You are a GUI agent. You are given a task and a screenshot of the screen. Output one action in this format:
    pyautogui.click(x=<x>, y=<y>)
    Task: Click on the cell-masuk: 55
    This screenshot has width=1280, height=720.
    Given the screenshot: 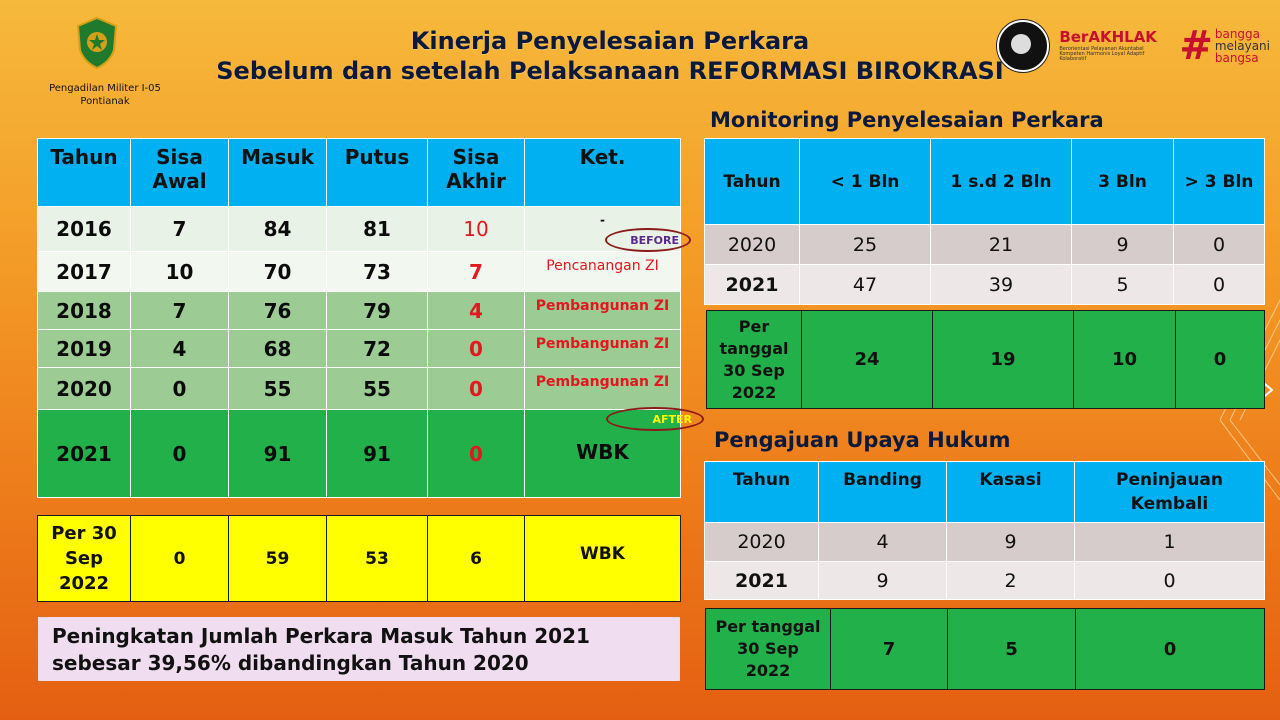 What is the action you would take?
    pyautogui.click(x=277, y=388)
    